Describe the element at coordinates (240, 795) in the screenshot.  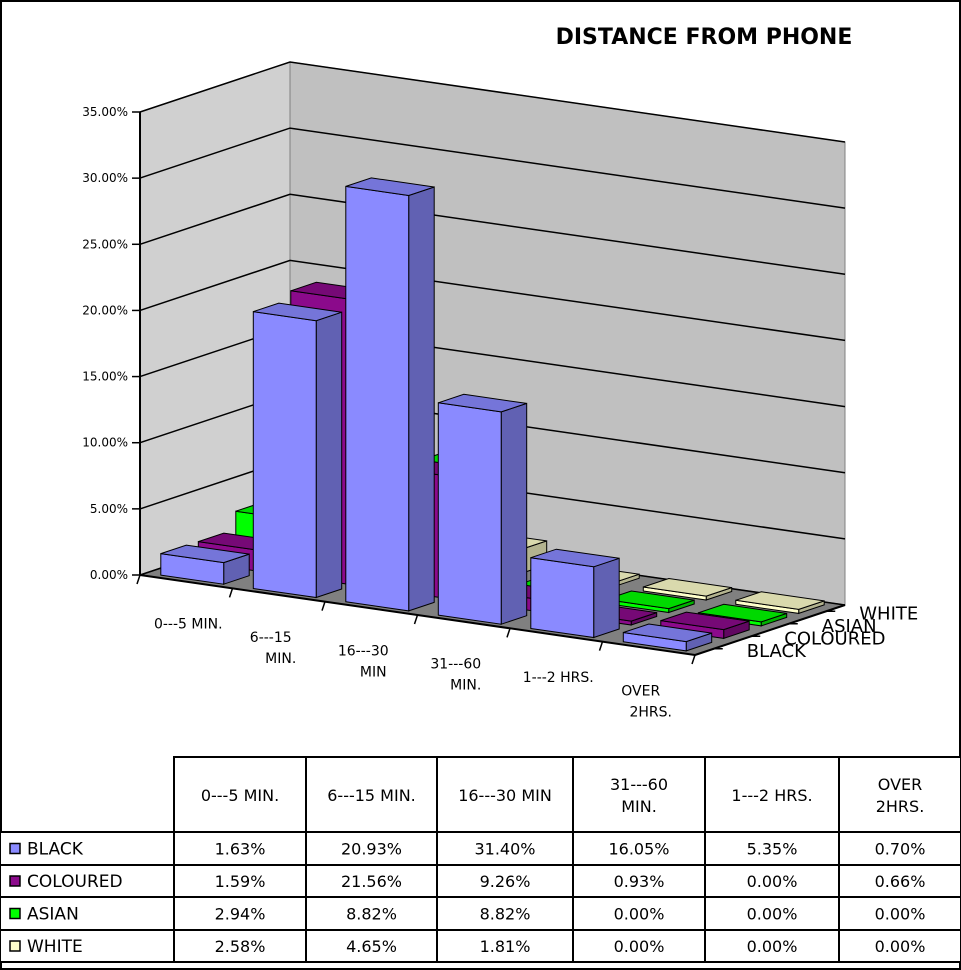
I see `table-header-cell: 0---5 MIN.` at that location.